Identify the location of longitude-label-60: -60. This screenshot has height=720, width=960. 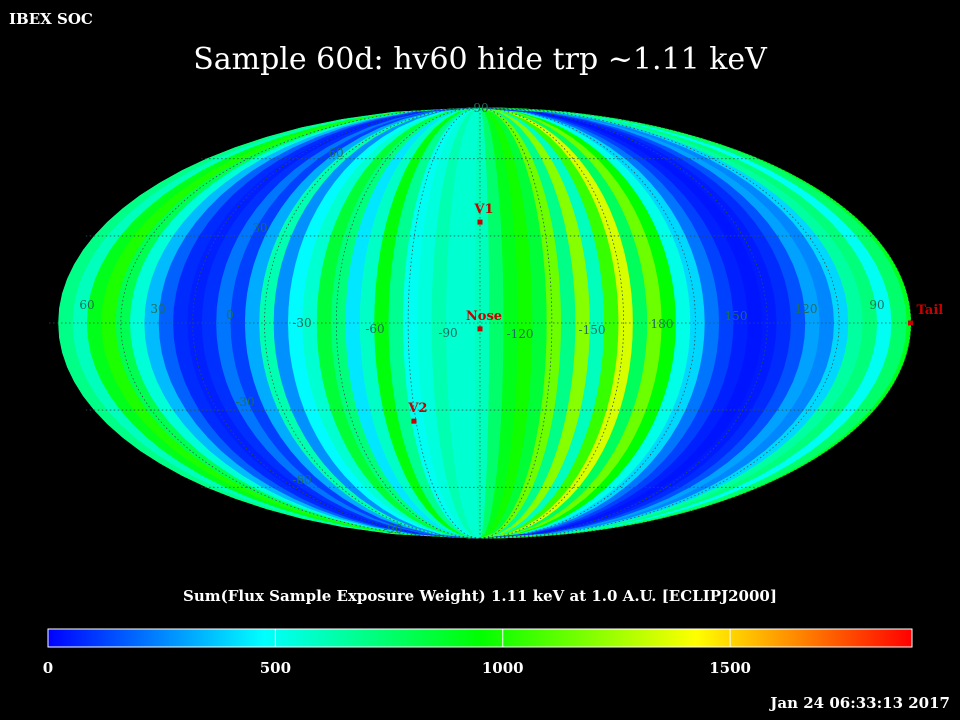
(374, 329).